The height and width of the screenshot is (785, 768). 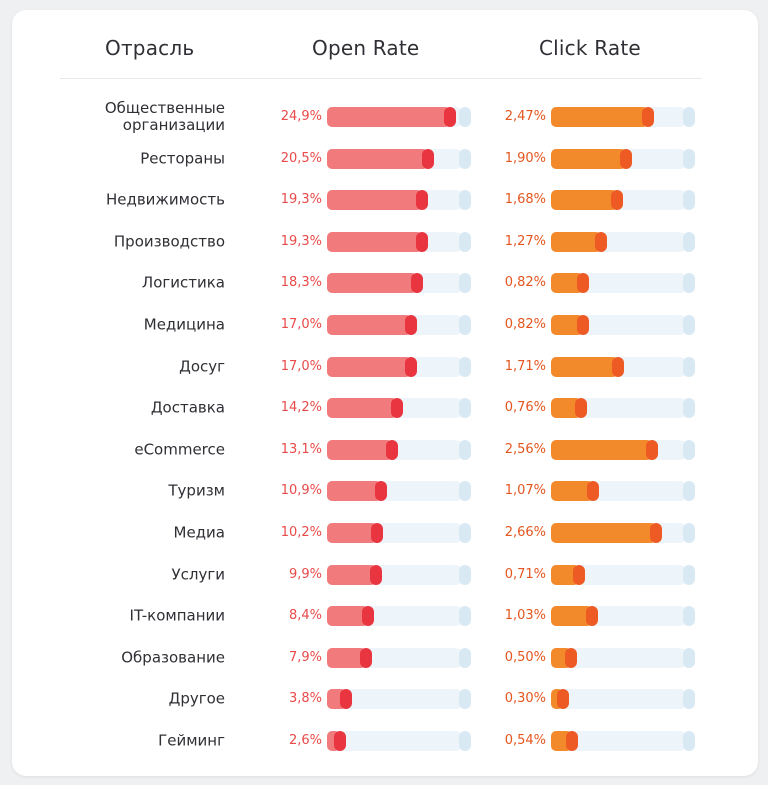 I want to click on click-rate-value: 1,07%, so click(x=525, y=490).